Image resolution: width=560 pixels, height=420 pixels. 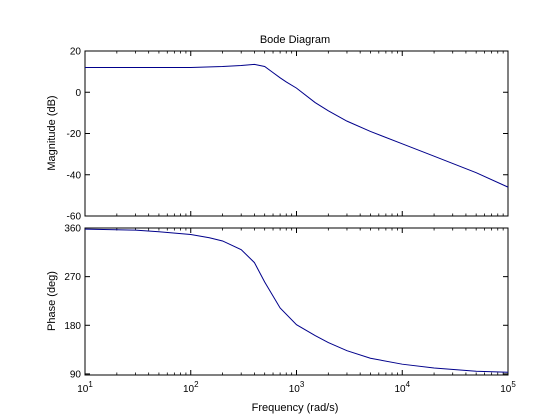 What do you see at coordinates (72, 229) in the screenshot?
I see `phase-y-tick-label: 360` at bounding box center [72, 229].